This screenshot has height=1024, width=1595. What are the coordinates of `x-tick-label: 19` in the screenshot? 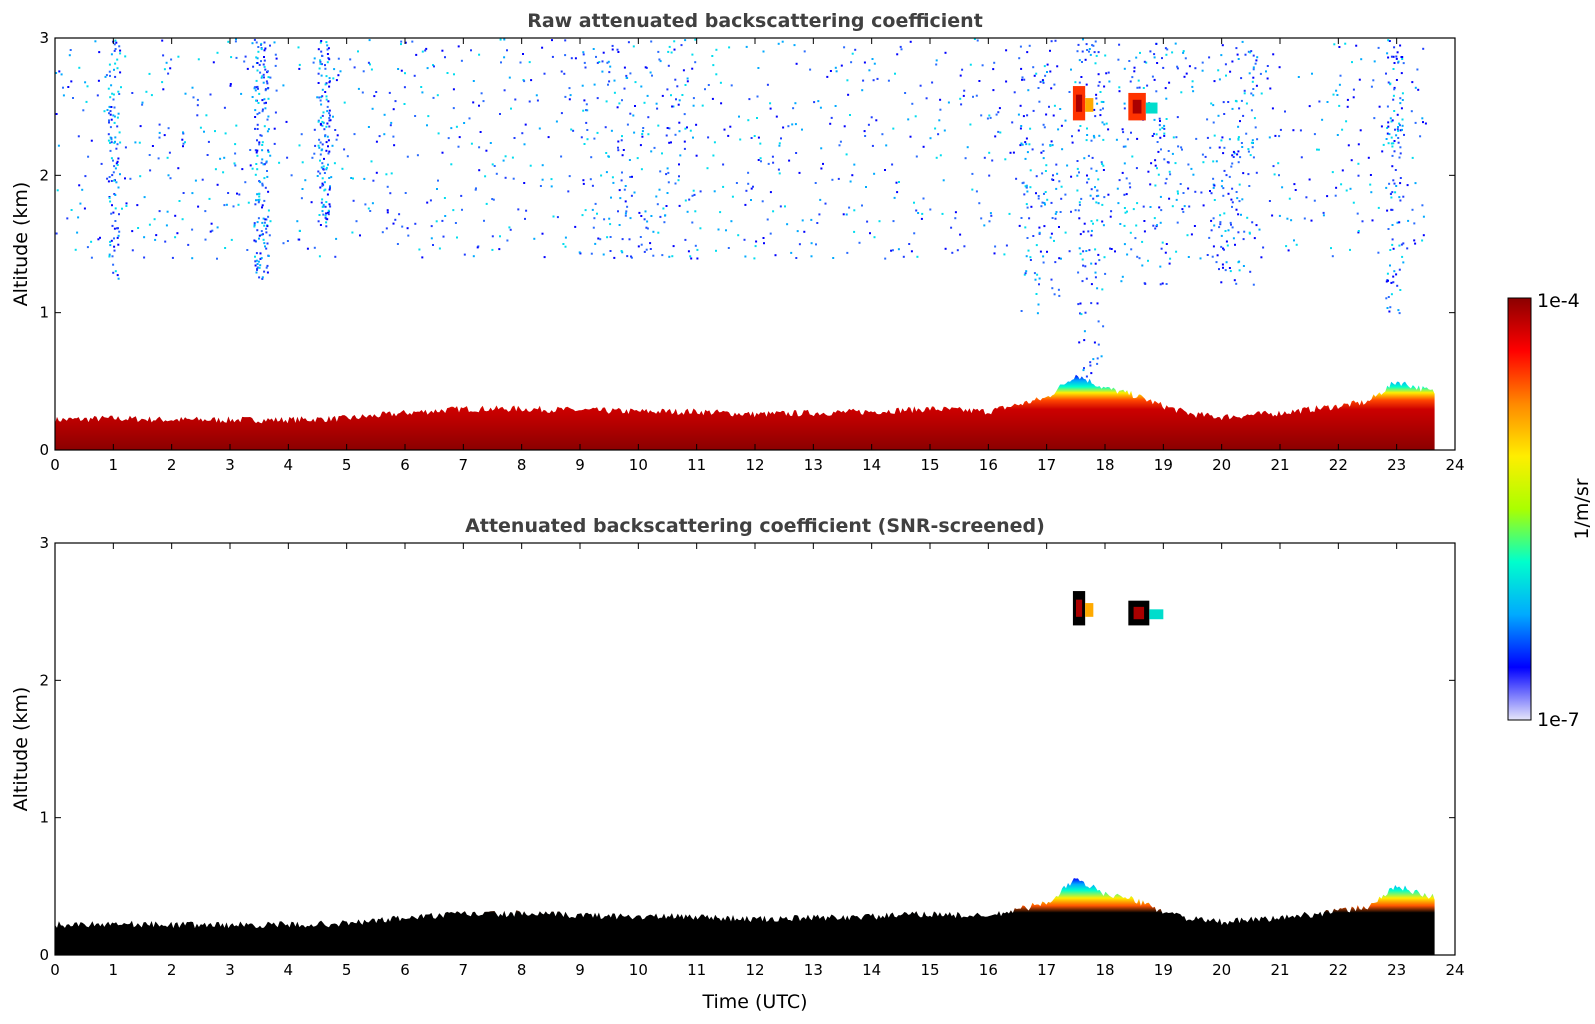 It's located at (1163, 970).